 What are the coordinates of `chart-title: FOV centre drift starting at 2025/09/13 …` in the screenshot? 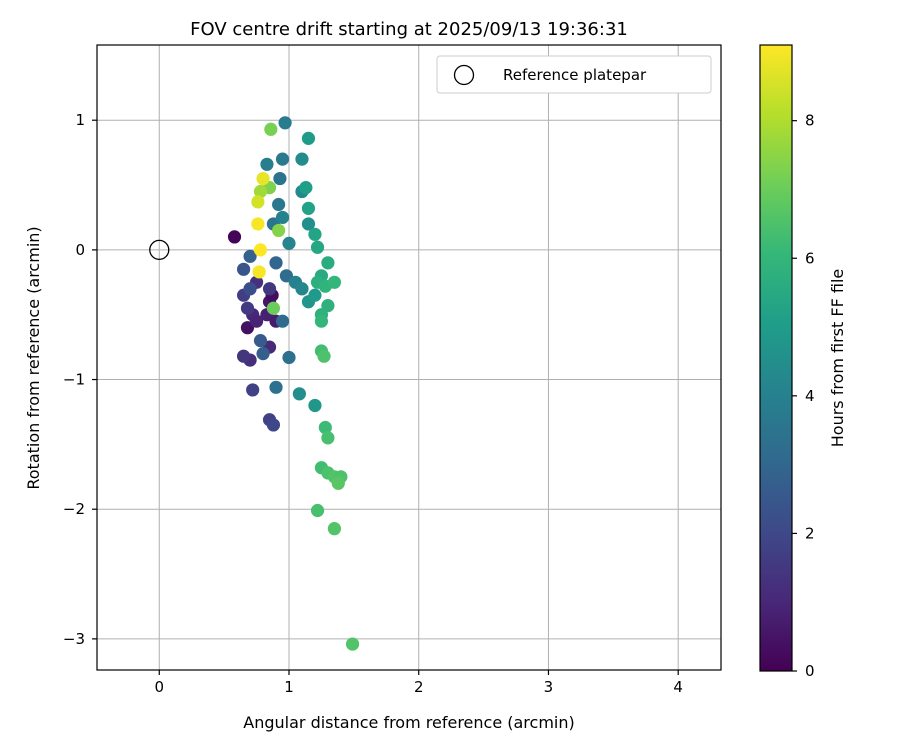 It's located at (409, 29).